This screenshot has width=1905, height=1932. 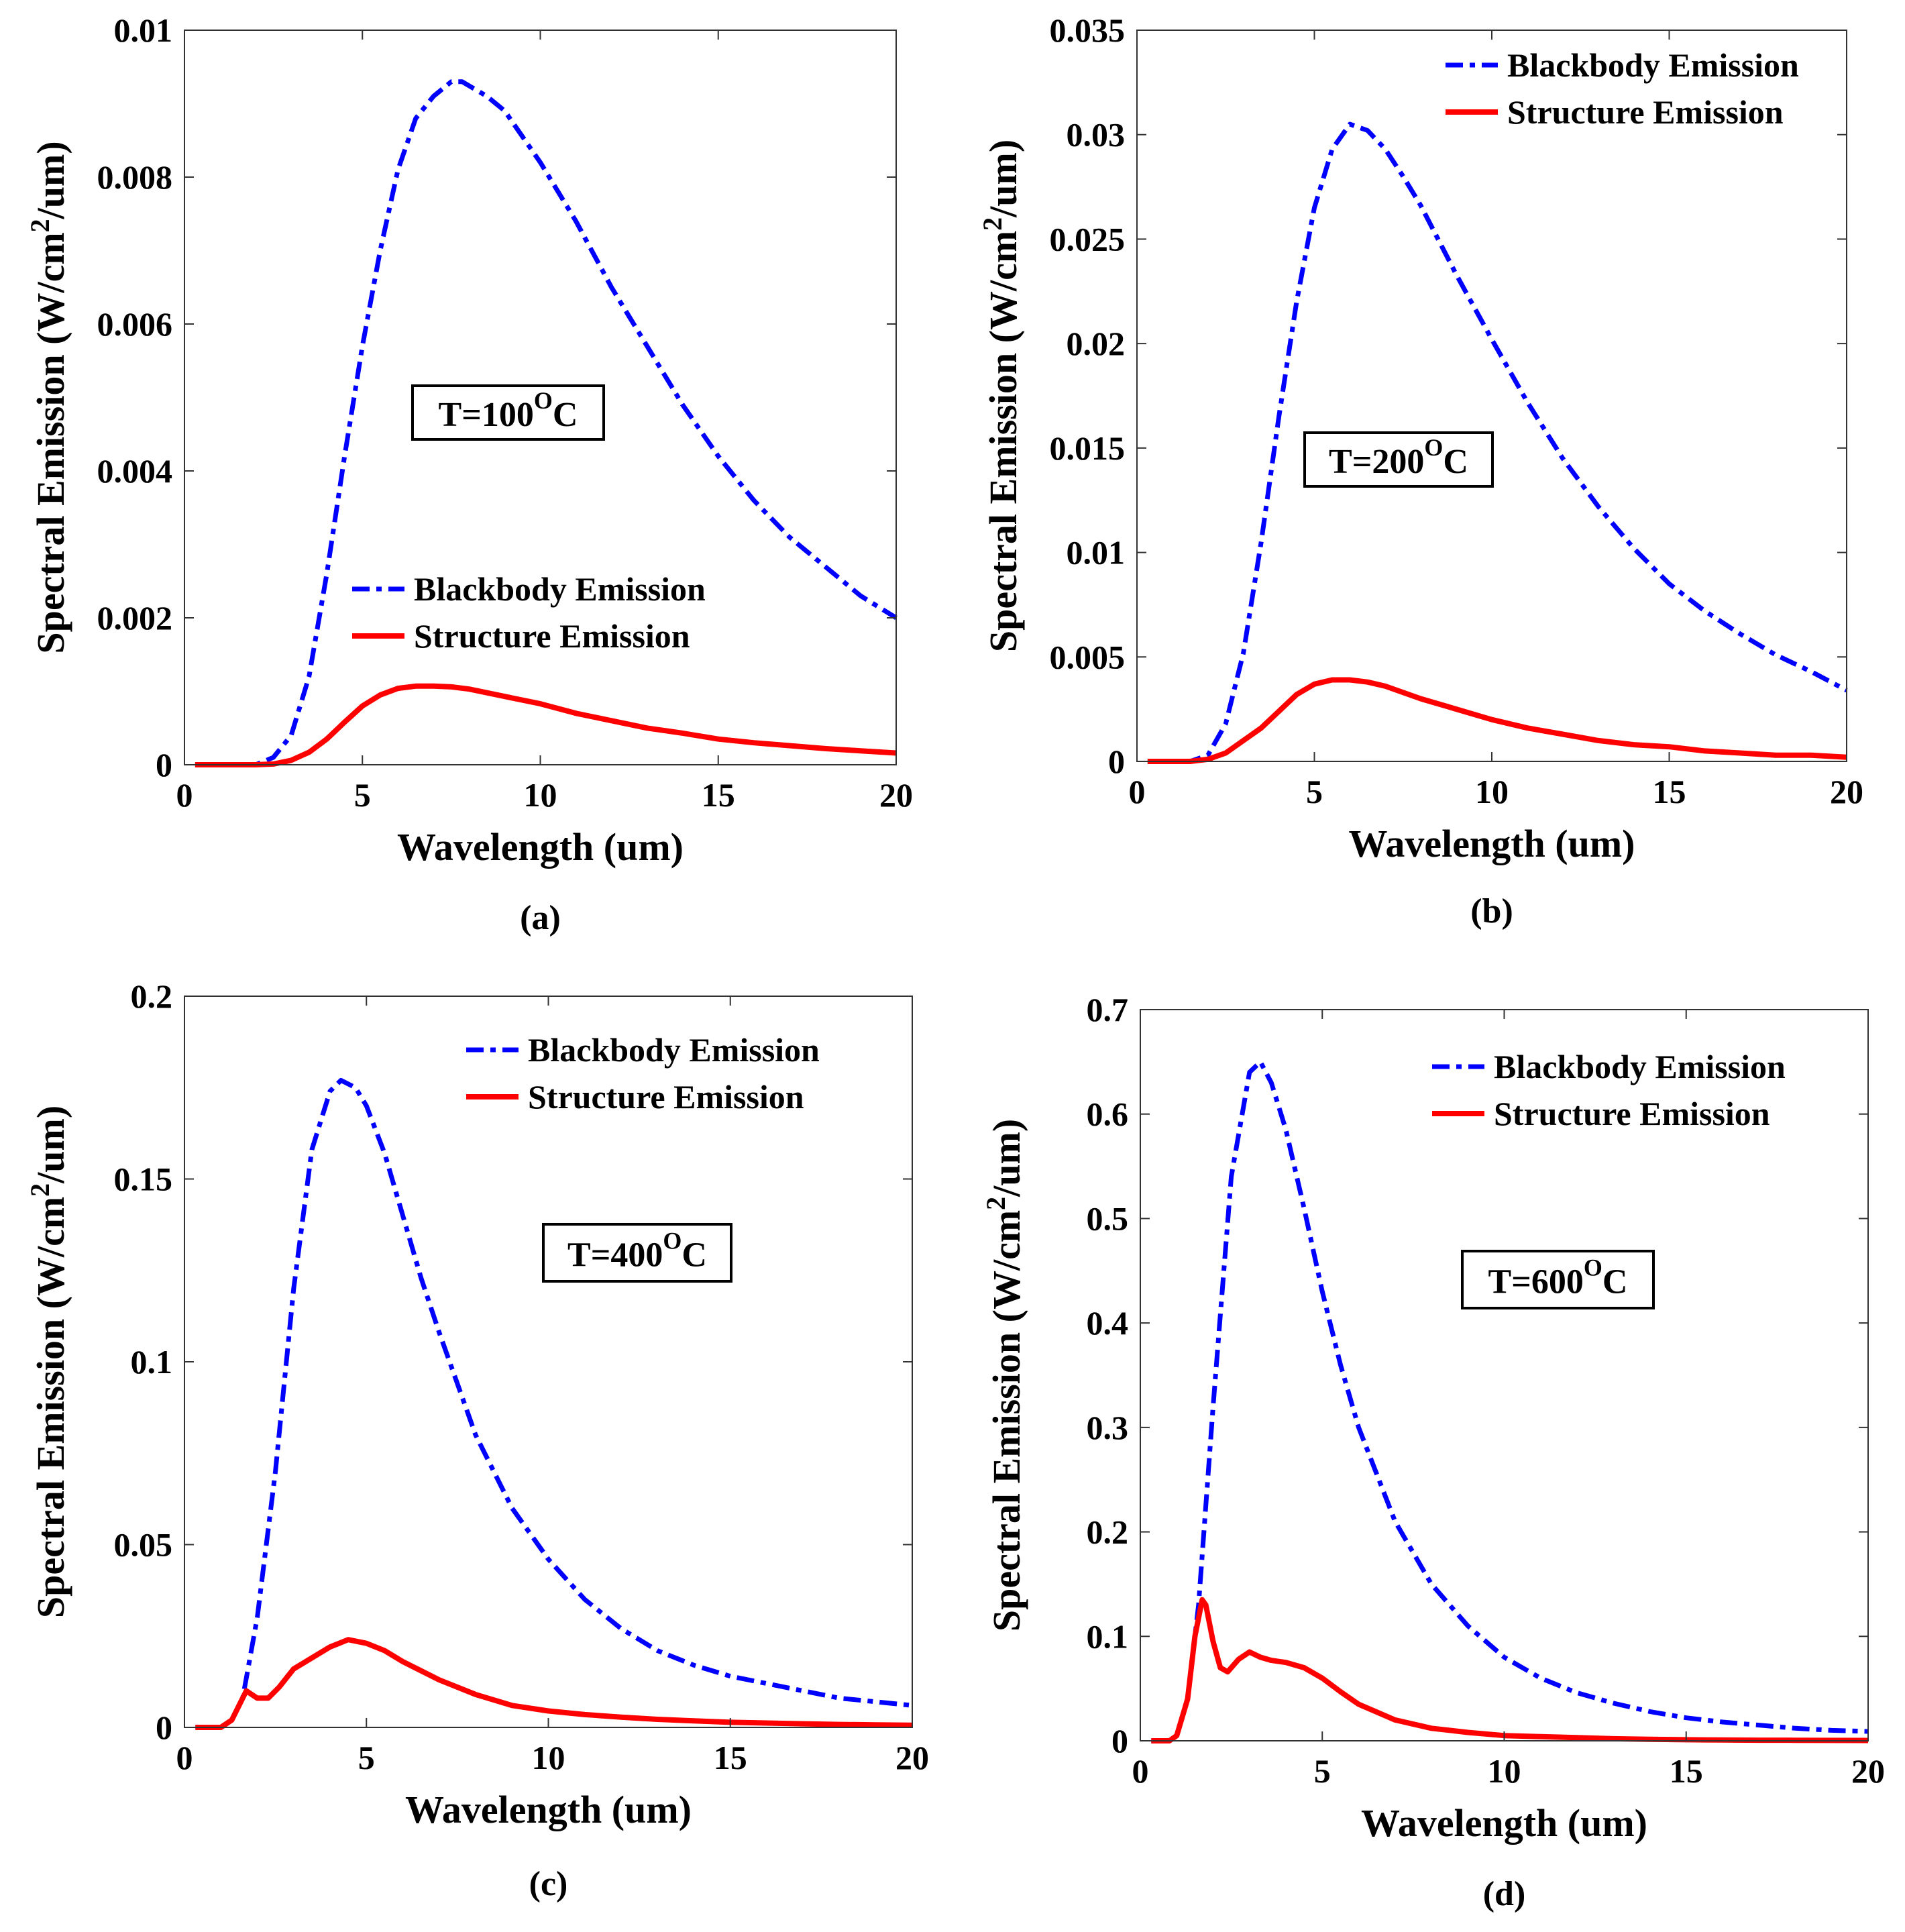 I want to click on panel-label: (a), so click(x=541, y=918).